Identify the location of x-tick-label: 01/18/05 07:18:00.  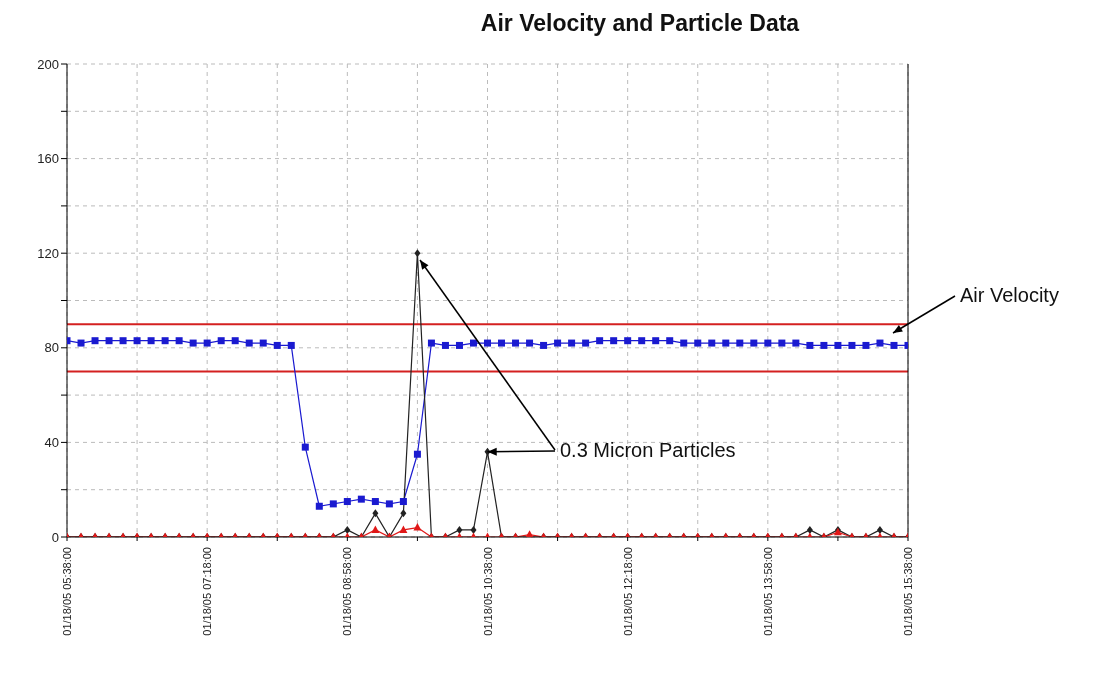
(207, 591).